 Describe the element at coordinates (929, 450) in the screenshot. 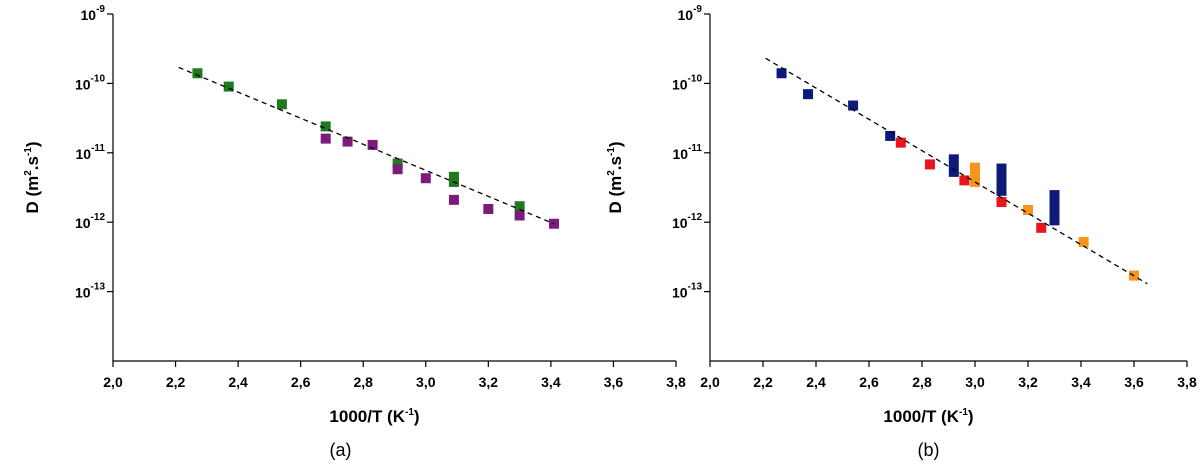

I see `panel-caption: (b)` at that location.